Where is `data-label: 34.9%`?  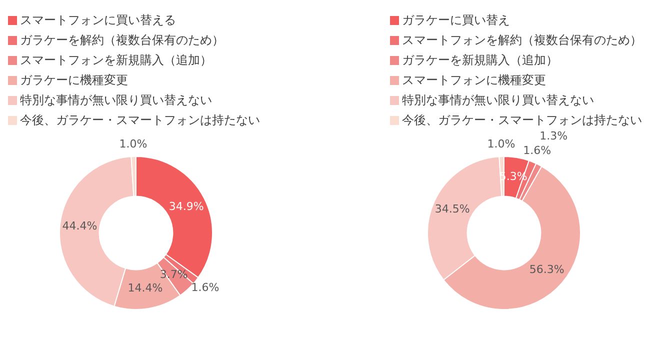
data-label: 34.9% is located at coordinates (186, 206).